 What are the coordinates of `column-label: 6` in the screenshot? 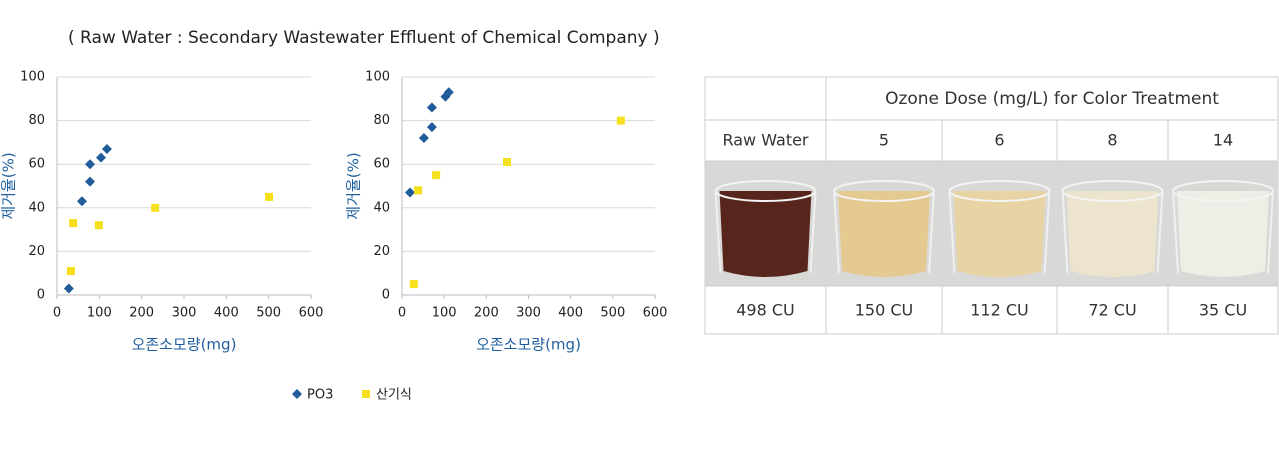 It's located at (999, 140).